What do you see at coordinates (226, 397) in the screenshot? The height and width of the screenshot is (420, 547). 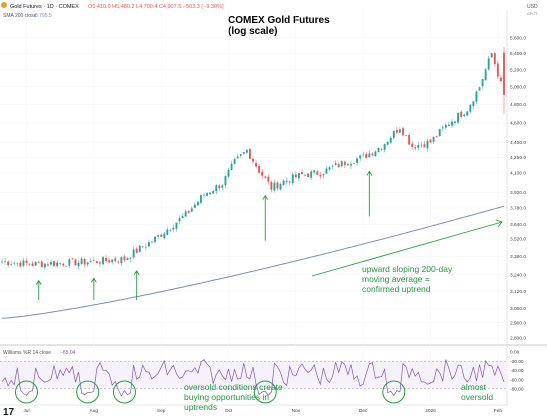 I see `oversold-annotation-line2: buying opportunities in` at bounding box center [226, 397].